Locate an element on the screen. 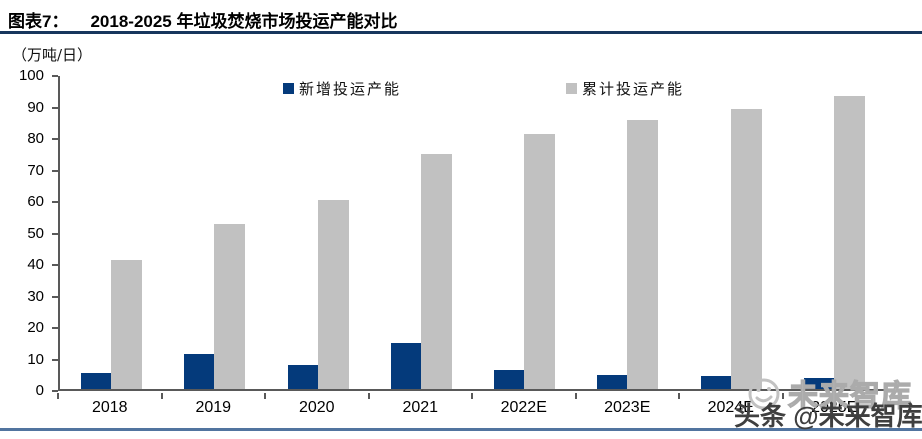 Image resolution: width=922 pixels, height=439 pixels. figure-title: 图表7： 2018-2025 年垃圾焚烧市场投运产能对比 is located at coordinates (203, 19).